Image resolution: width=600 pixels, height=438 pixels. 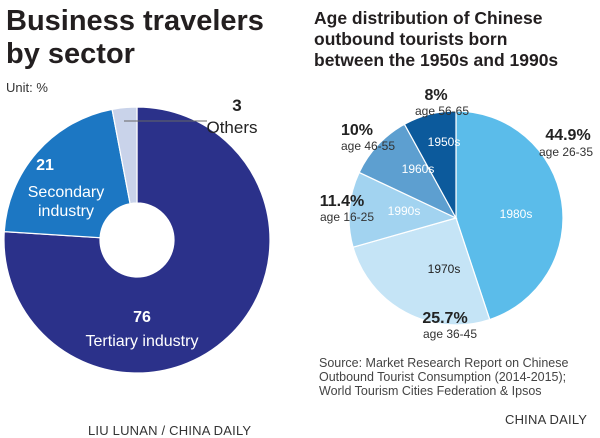 I want to click on age-1970s: age 36-45, so click(x=450, y=334).